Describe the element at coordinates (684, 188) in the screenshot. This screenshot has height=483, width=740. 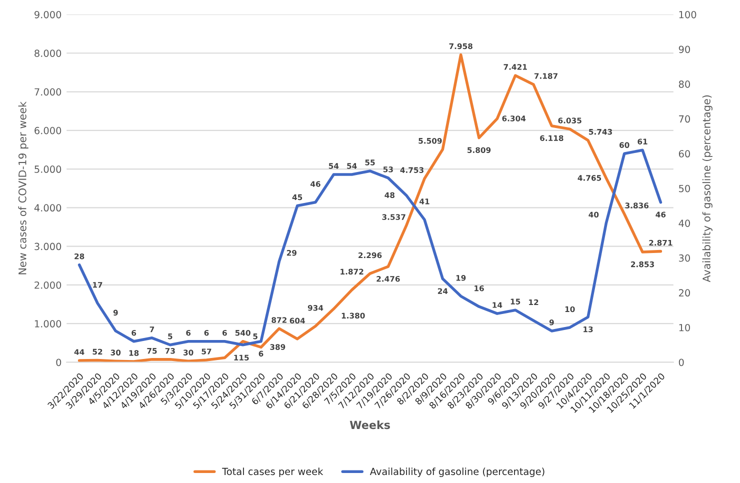
I see `y2-tick-label: 50` at that location.